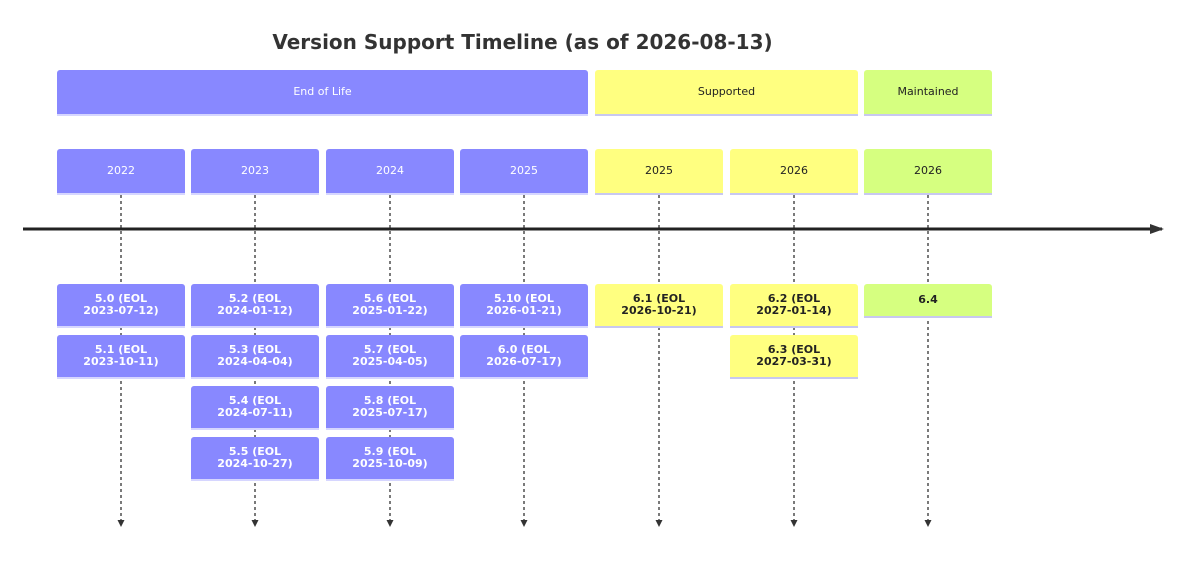 The width and height of the screenshot is (1200, 561). I want to click on eol-date: 2025-07-17), so click(390, 412).